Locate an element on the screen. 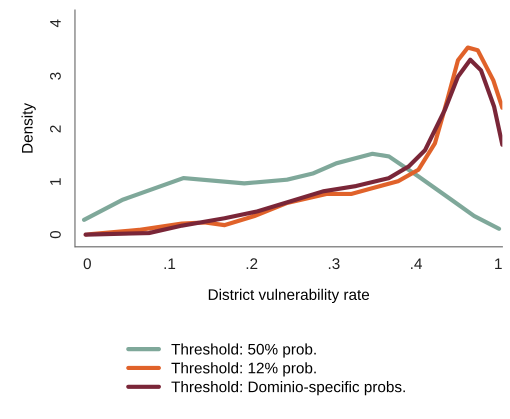  y-tick-label: 4 is located at coordinates (55, 23).